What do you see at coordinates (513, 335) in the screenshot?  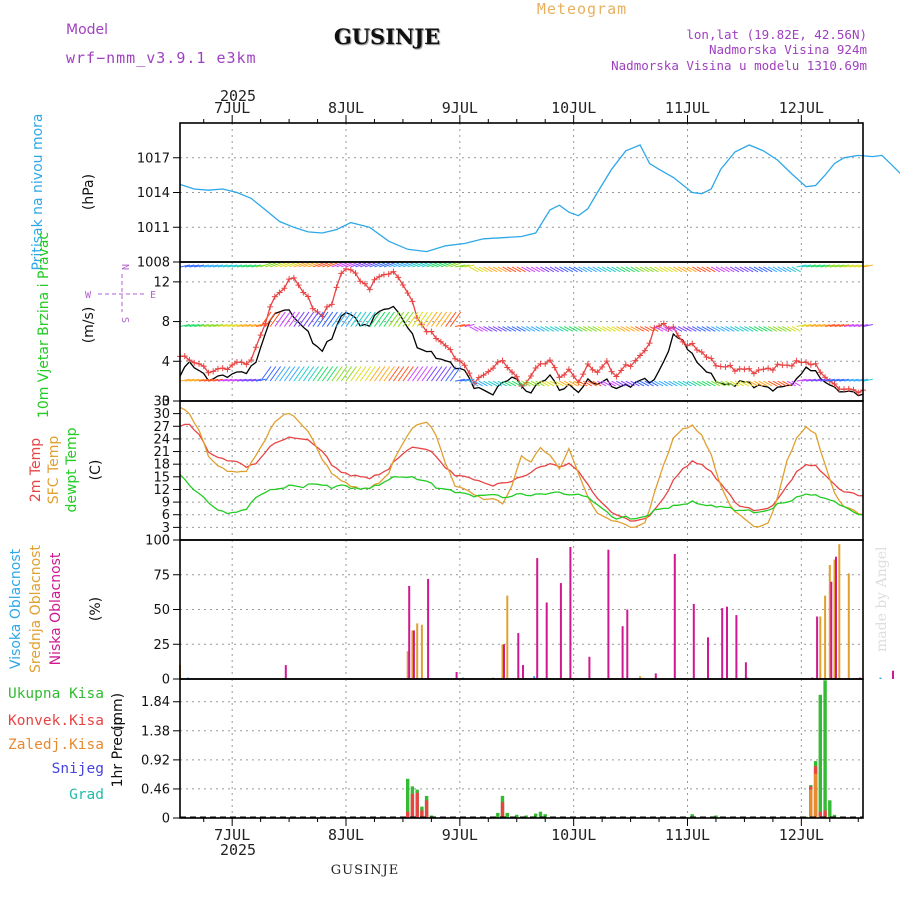 I see `wind-panel: 0 4 8 12` at bounding box center [513, 335].